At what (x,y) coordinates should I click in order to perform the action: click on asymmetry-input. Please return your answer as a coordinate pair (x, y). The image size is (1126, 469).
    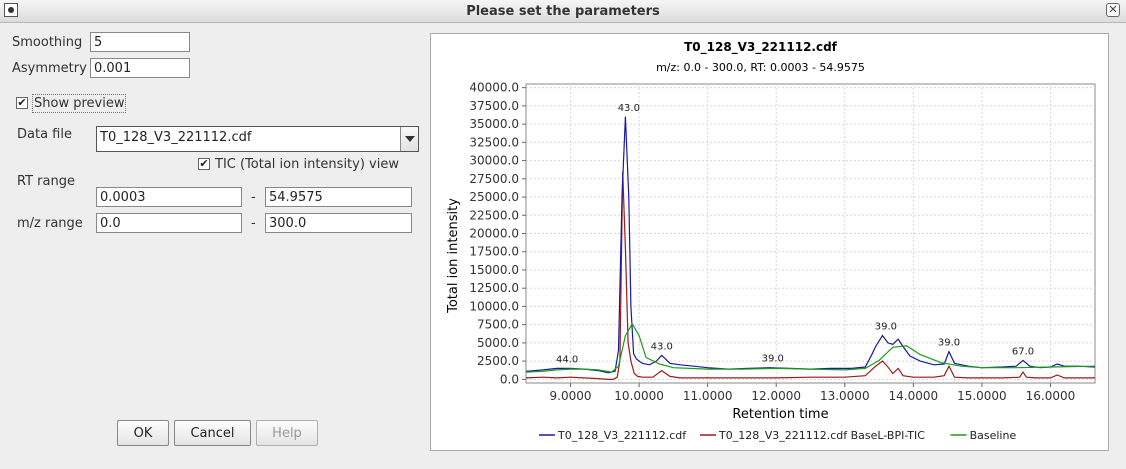
    Looking at the image, I should click on (140, 68).